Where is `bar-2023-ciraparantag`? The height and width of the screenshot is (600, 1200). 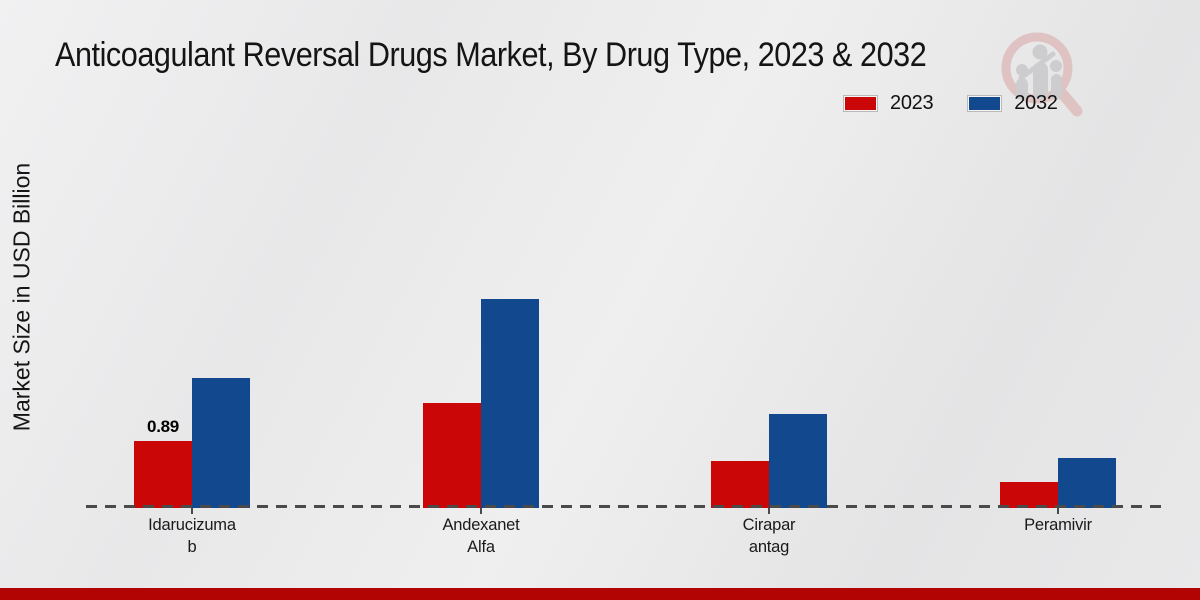 bar-2023-ciraparantag is located at coordinates (740, 484).